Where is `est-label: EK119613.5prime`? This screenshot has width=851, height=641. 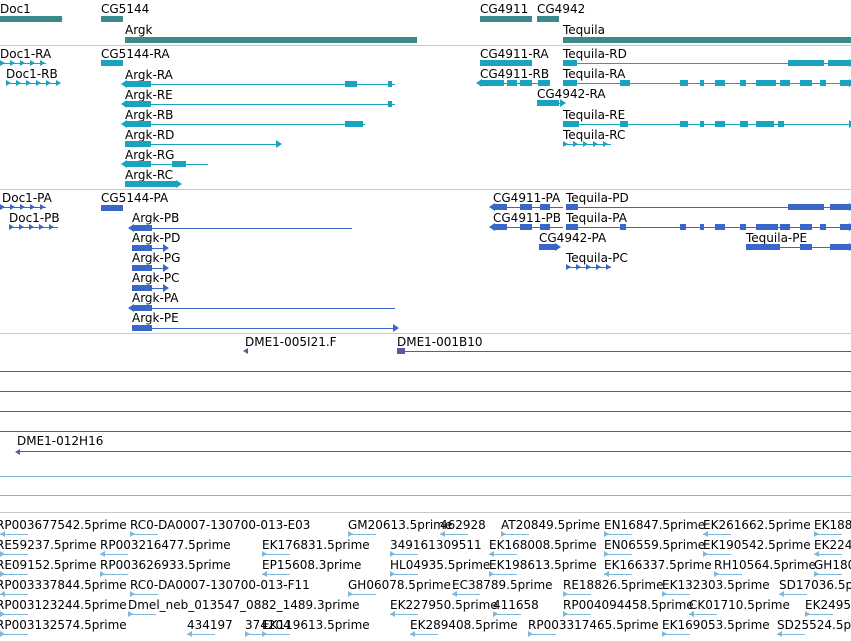 est-label: EK119613.5prime is located at coordinates (316, 625).